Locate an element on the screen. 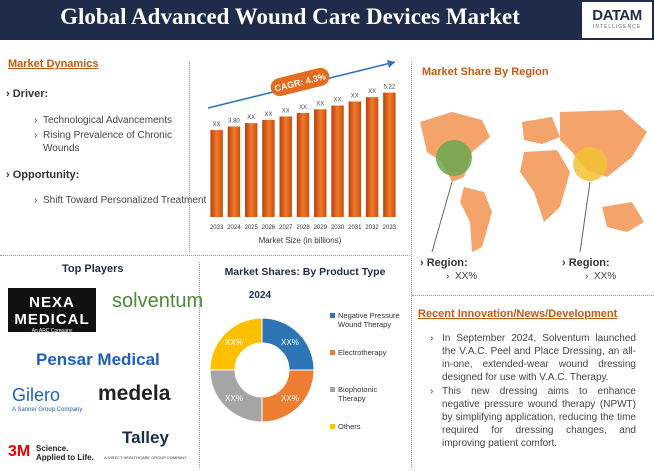  x-tick-label: 2030 is located at coordinates (338, 228).